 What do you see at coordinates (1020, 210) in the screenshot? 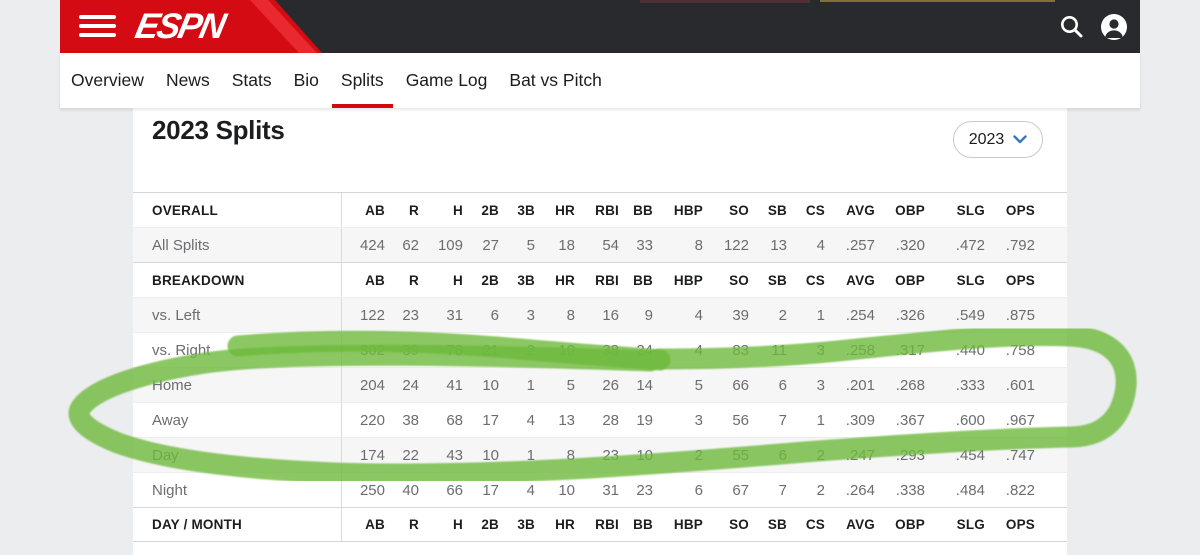
I see `column-header: OPS` at bounding box center [1020, 210].